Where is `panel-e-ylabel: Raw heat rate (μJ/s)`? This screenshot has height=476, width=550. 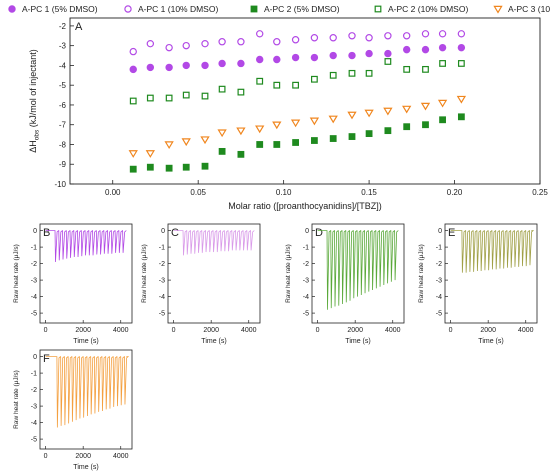 panel-e-ylabel: Raw heat rate (μJ/s) is located at coordinates (421, 273).